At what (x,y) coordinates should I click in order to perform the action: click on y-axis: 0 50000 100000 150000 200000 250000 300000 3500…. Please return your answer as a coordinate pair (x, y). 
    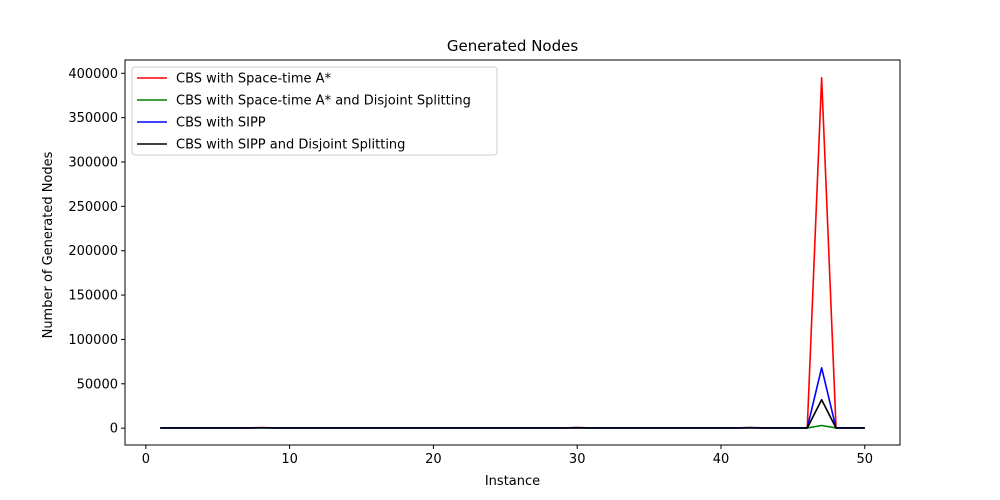
    Looking at the image, I should click on (96, 252).